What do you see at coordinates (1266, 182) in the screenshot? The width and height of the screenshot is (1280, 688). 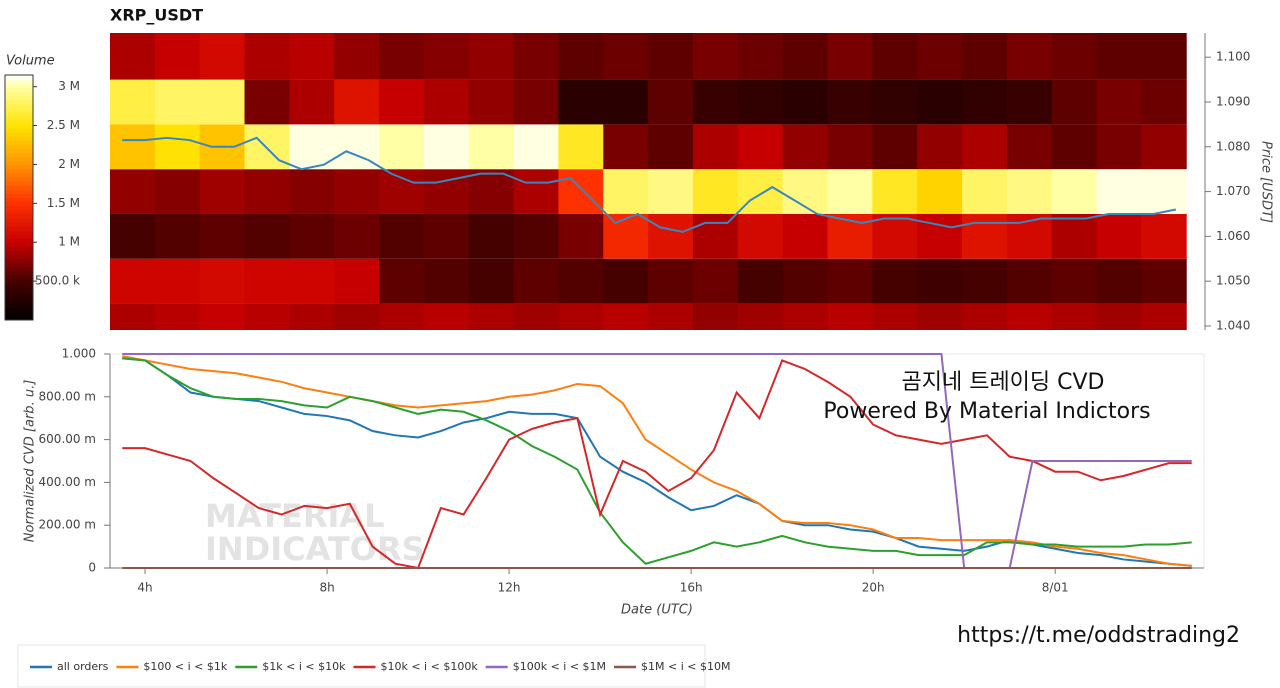 I see `y-axis-label: Price [USDT]` at bounding box center [1266, 182].